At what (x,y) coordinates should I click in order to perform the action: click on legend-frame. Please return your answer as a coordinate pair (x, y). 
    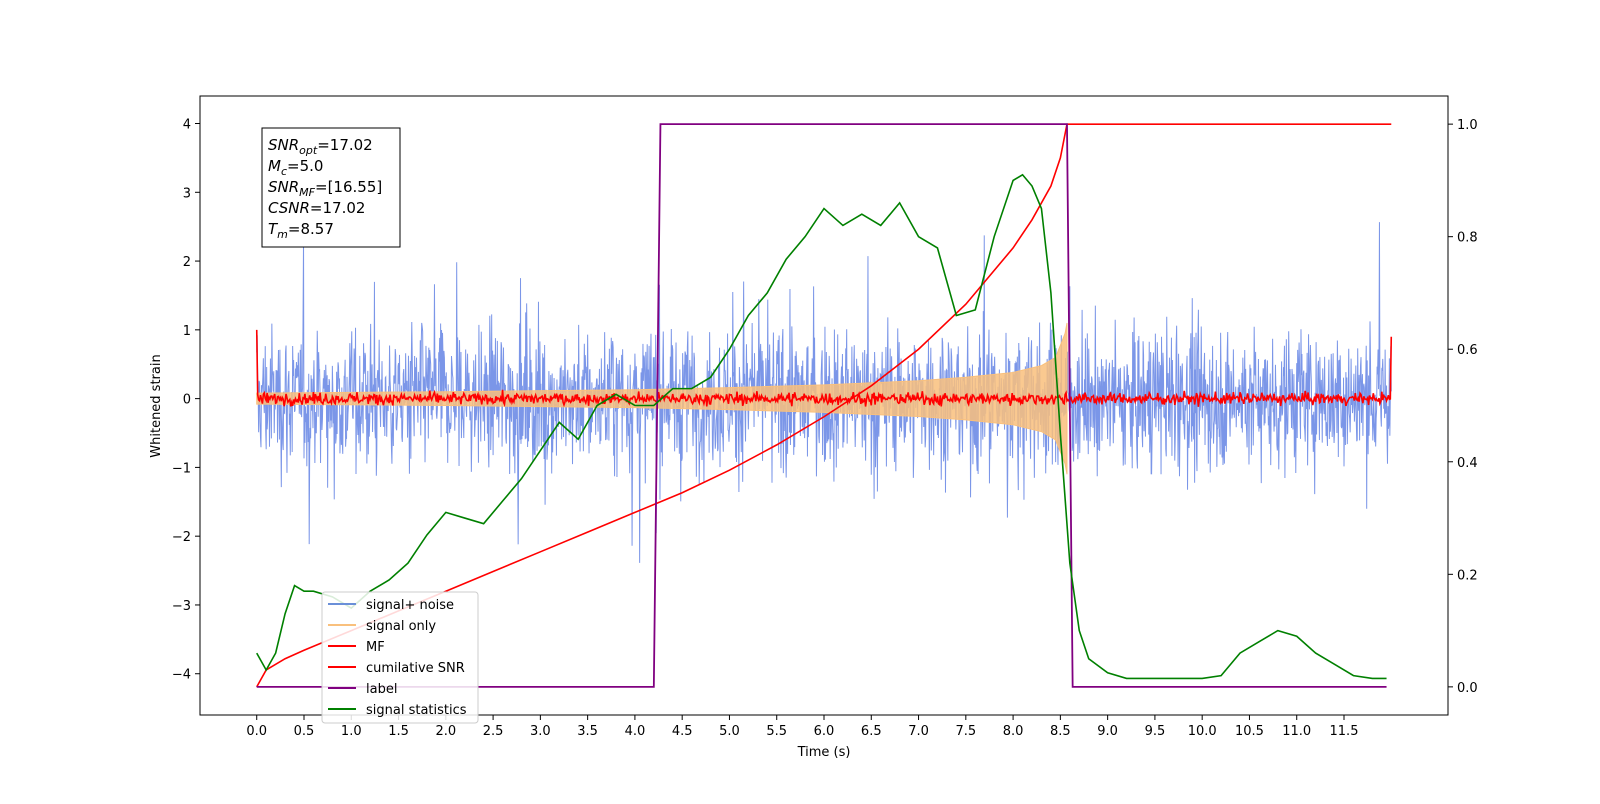
    Looking at the image, I should click on (400, 657).